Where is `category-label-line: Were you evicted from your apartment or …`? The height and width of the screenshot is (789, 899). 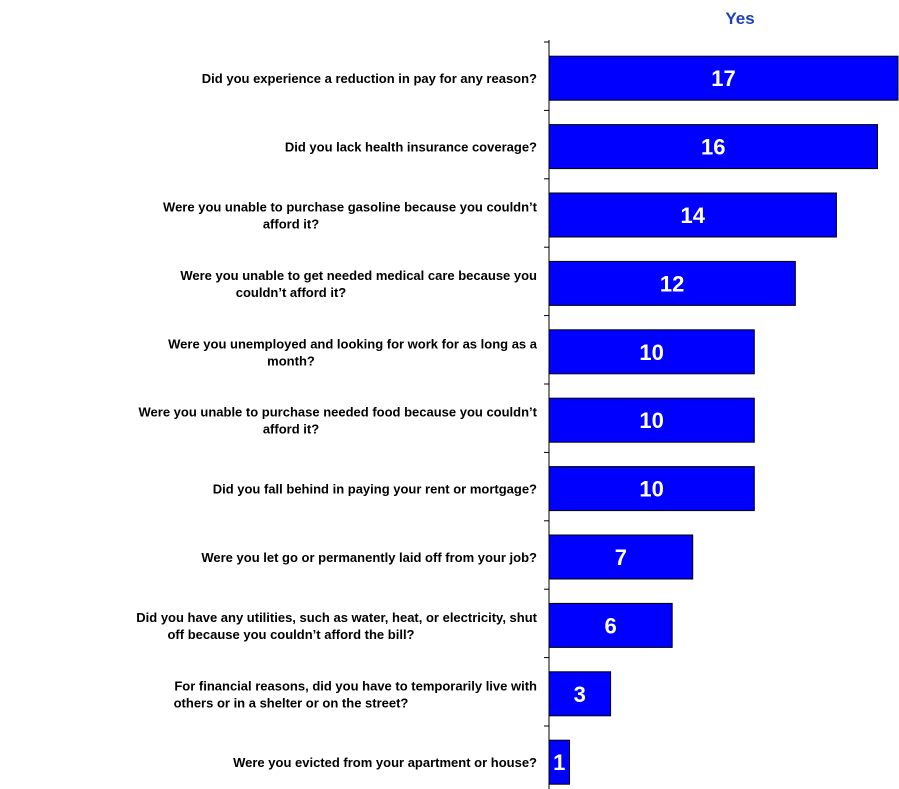
category-label-line: Were you evicted from your apartment or … is located at coordinates (385, 762).